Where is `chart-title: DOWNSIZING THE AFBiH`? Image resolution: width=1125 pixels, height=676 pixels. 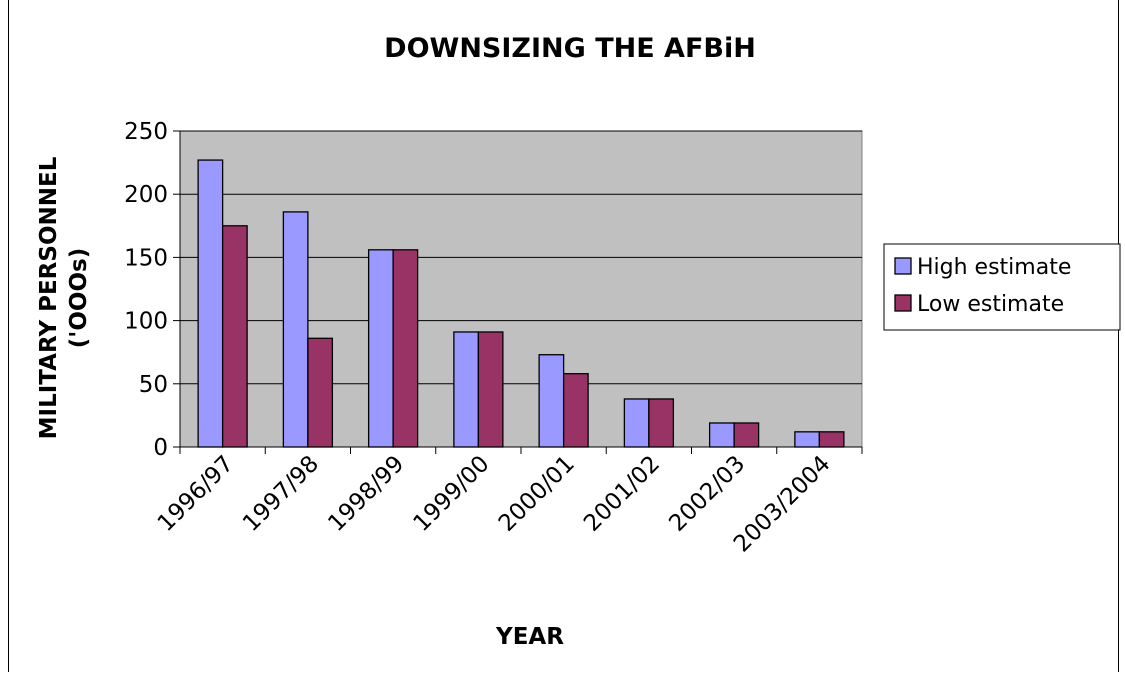 chart-title: DOWNSIZING THE AFBiH is located at coordinates (570, 48).